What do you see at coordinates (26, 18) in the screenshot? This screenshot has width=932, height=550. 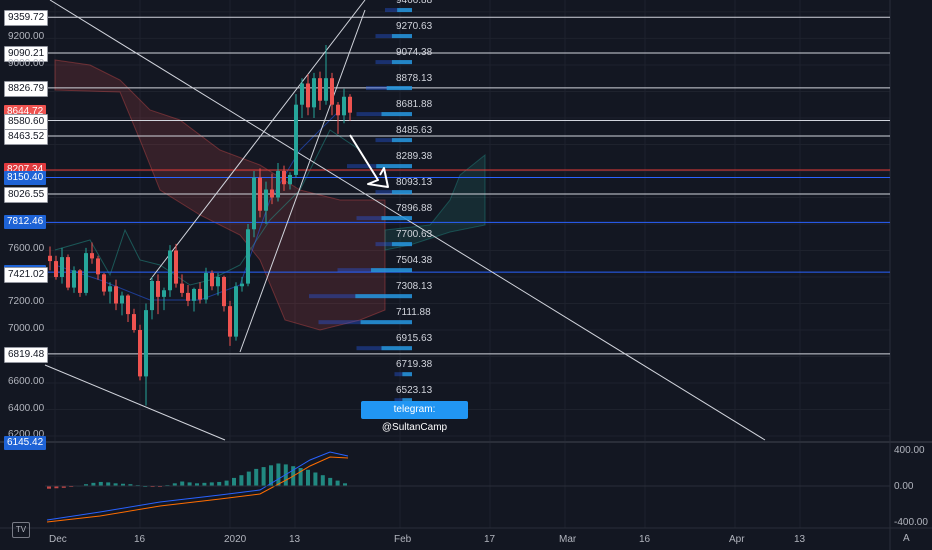 I see `price-label: 9359.72` at bounding box center [26, 18].